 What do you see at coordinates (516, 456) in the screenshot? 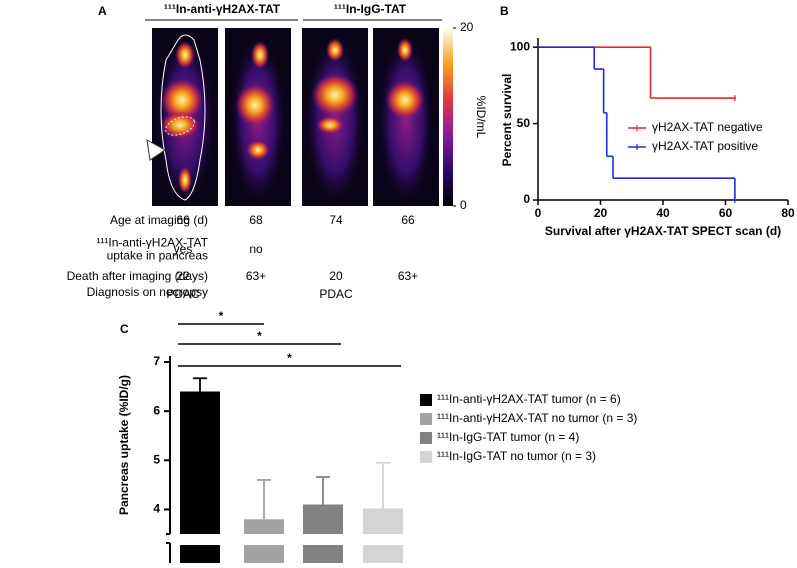
I see `legend-label: ¹¹¹In-IgG-TAT no tumor (n = 3)` at bounding box center [516, 456].